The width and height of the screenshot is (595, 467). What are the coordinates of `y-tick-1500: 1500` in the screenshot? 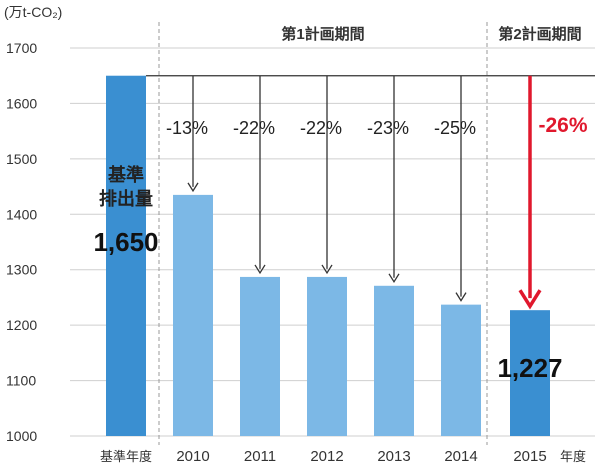 It's located at (21, 159).